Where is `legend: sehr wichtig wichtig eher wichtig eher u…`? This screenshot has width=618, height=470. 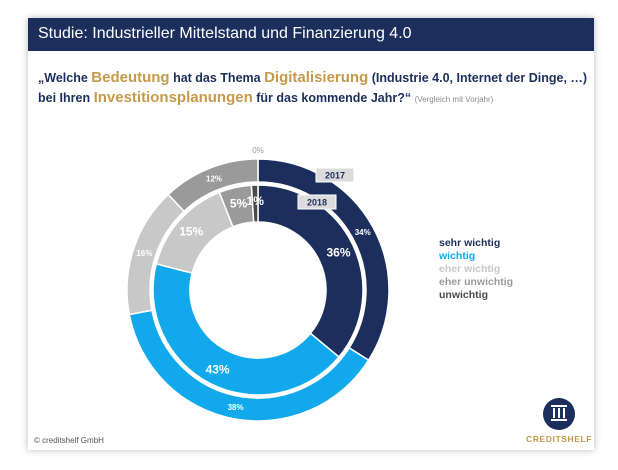
legend: sehr wichtig wichtig eher wichtig eher u… is located at coordinates (476, 269).